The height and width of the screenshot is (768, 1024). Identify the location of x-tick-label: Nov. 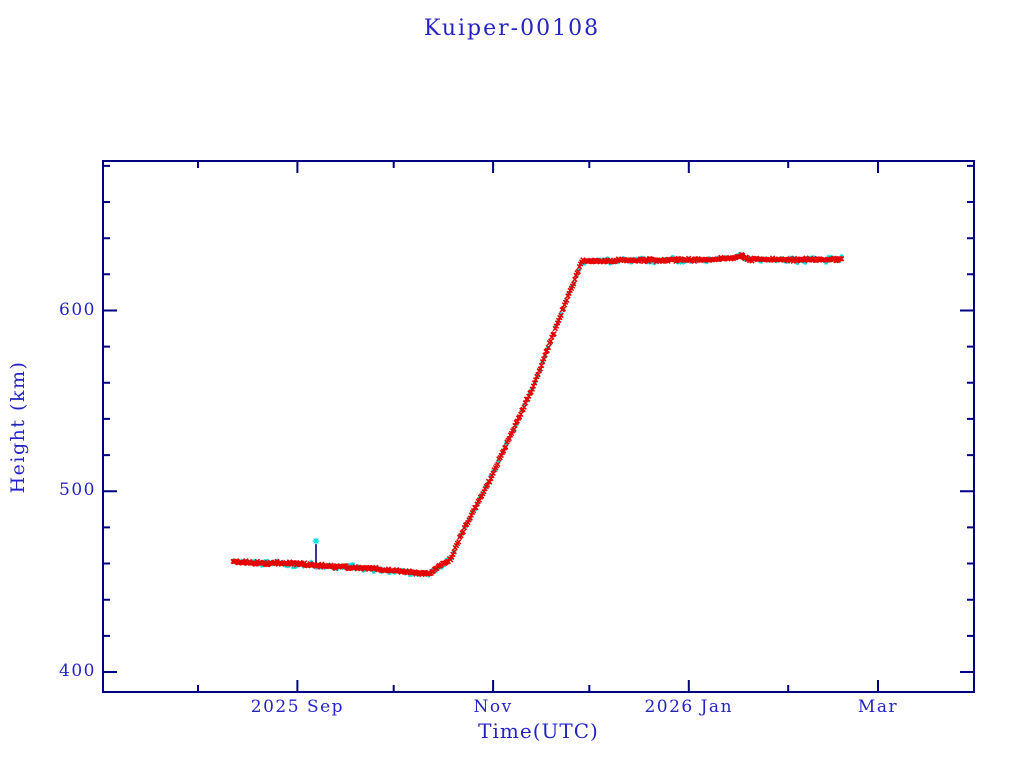
(493, 707).